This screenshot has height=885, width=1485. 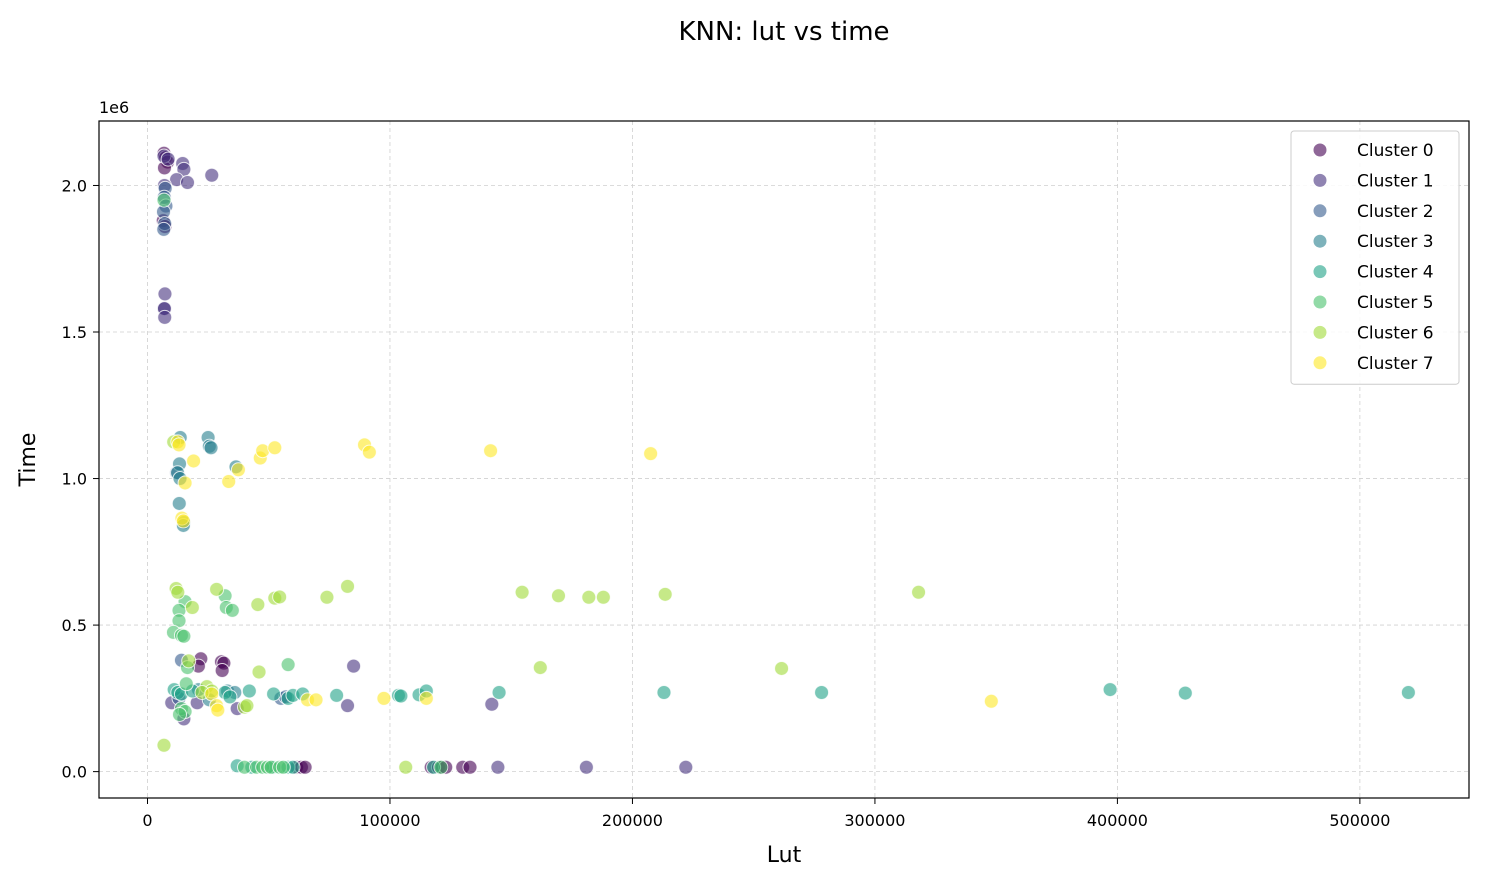 I want to click on legend-entry-label: Cluster 1, so click(x=1395, y=181).